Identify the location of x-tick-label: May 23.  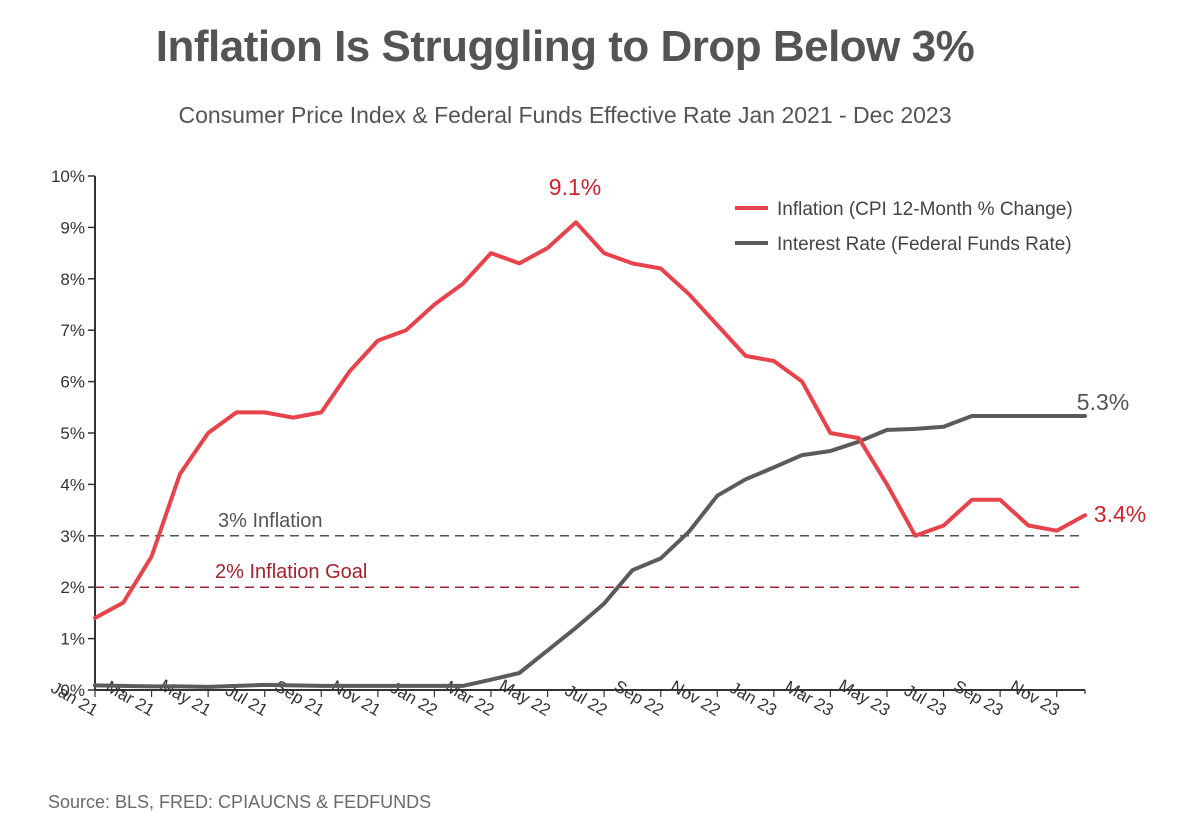
(864, 698).